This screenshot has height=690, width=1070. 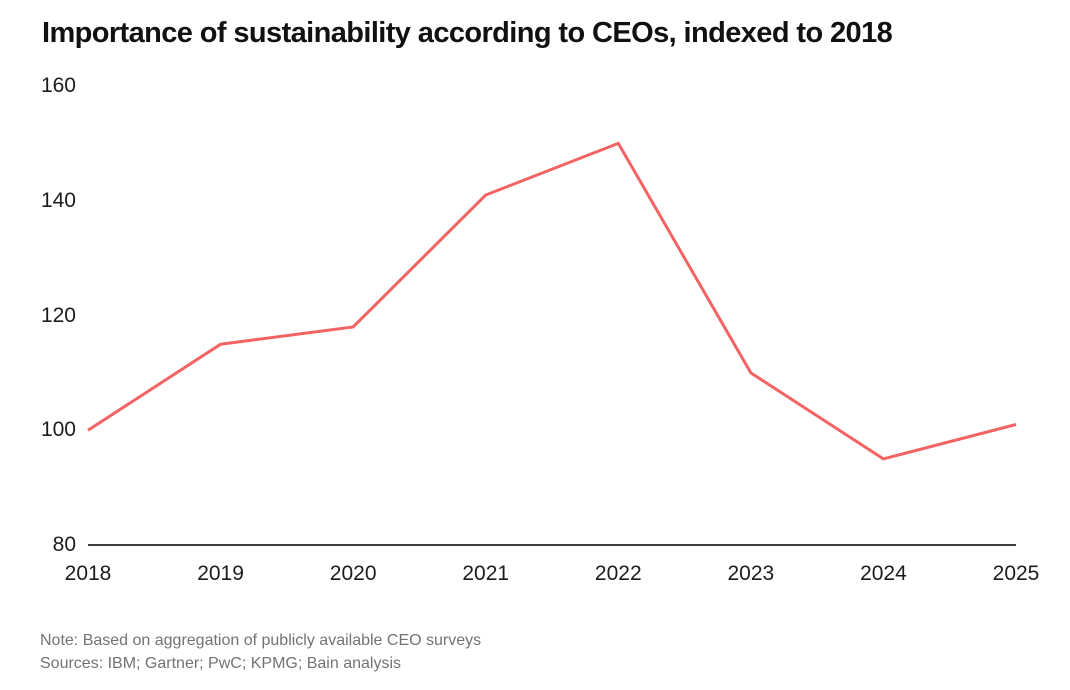 What do you see at coordinates (58, 315) in the screenshot?
I see `y-axis-tick-label: 120` at bounding box center [58, 315].